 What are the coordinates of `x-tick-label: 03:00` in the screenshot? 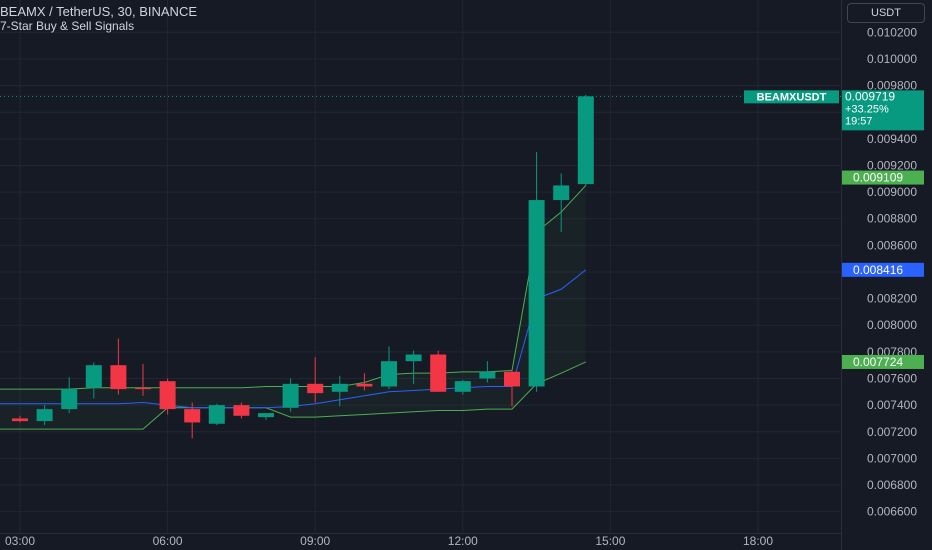 It's located at (20, 541).